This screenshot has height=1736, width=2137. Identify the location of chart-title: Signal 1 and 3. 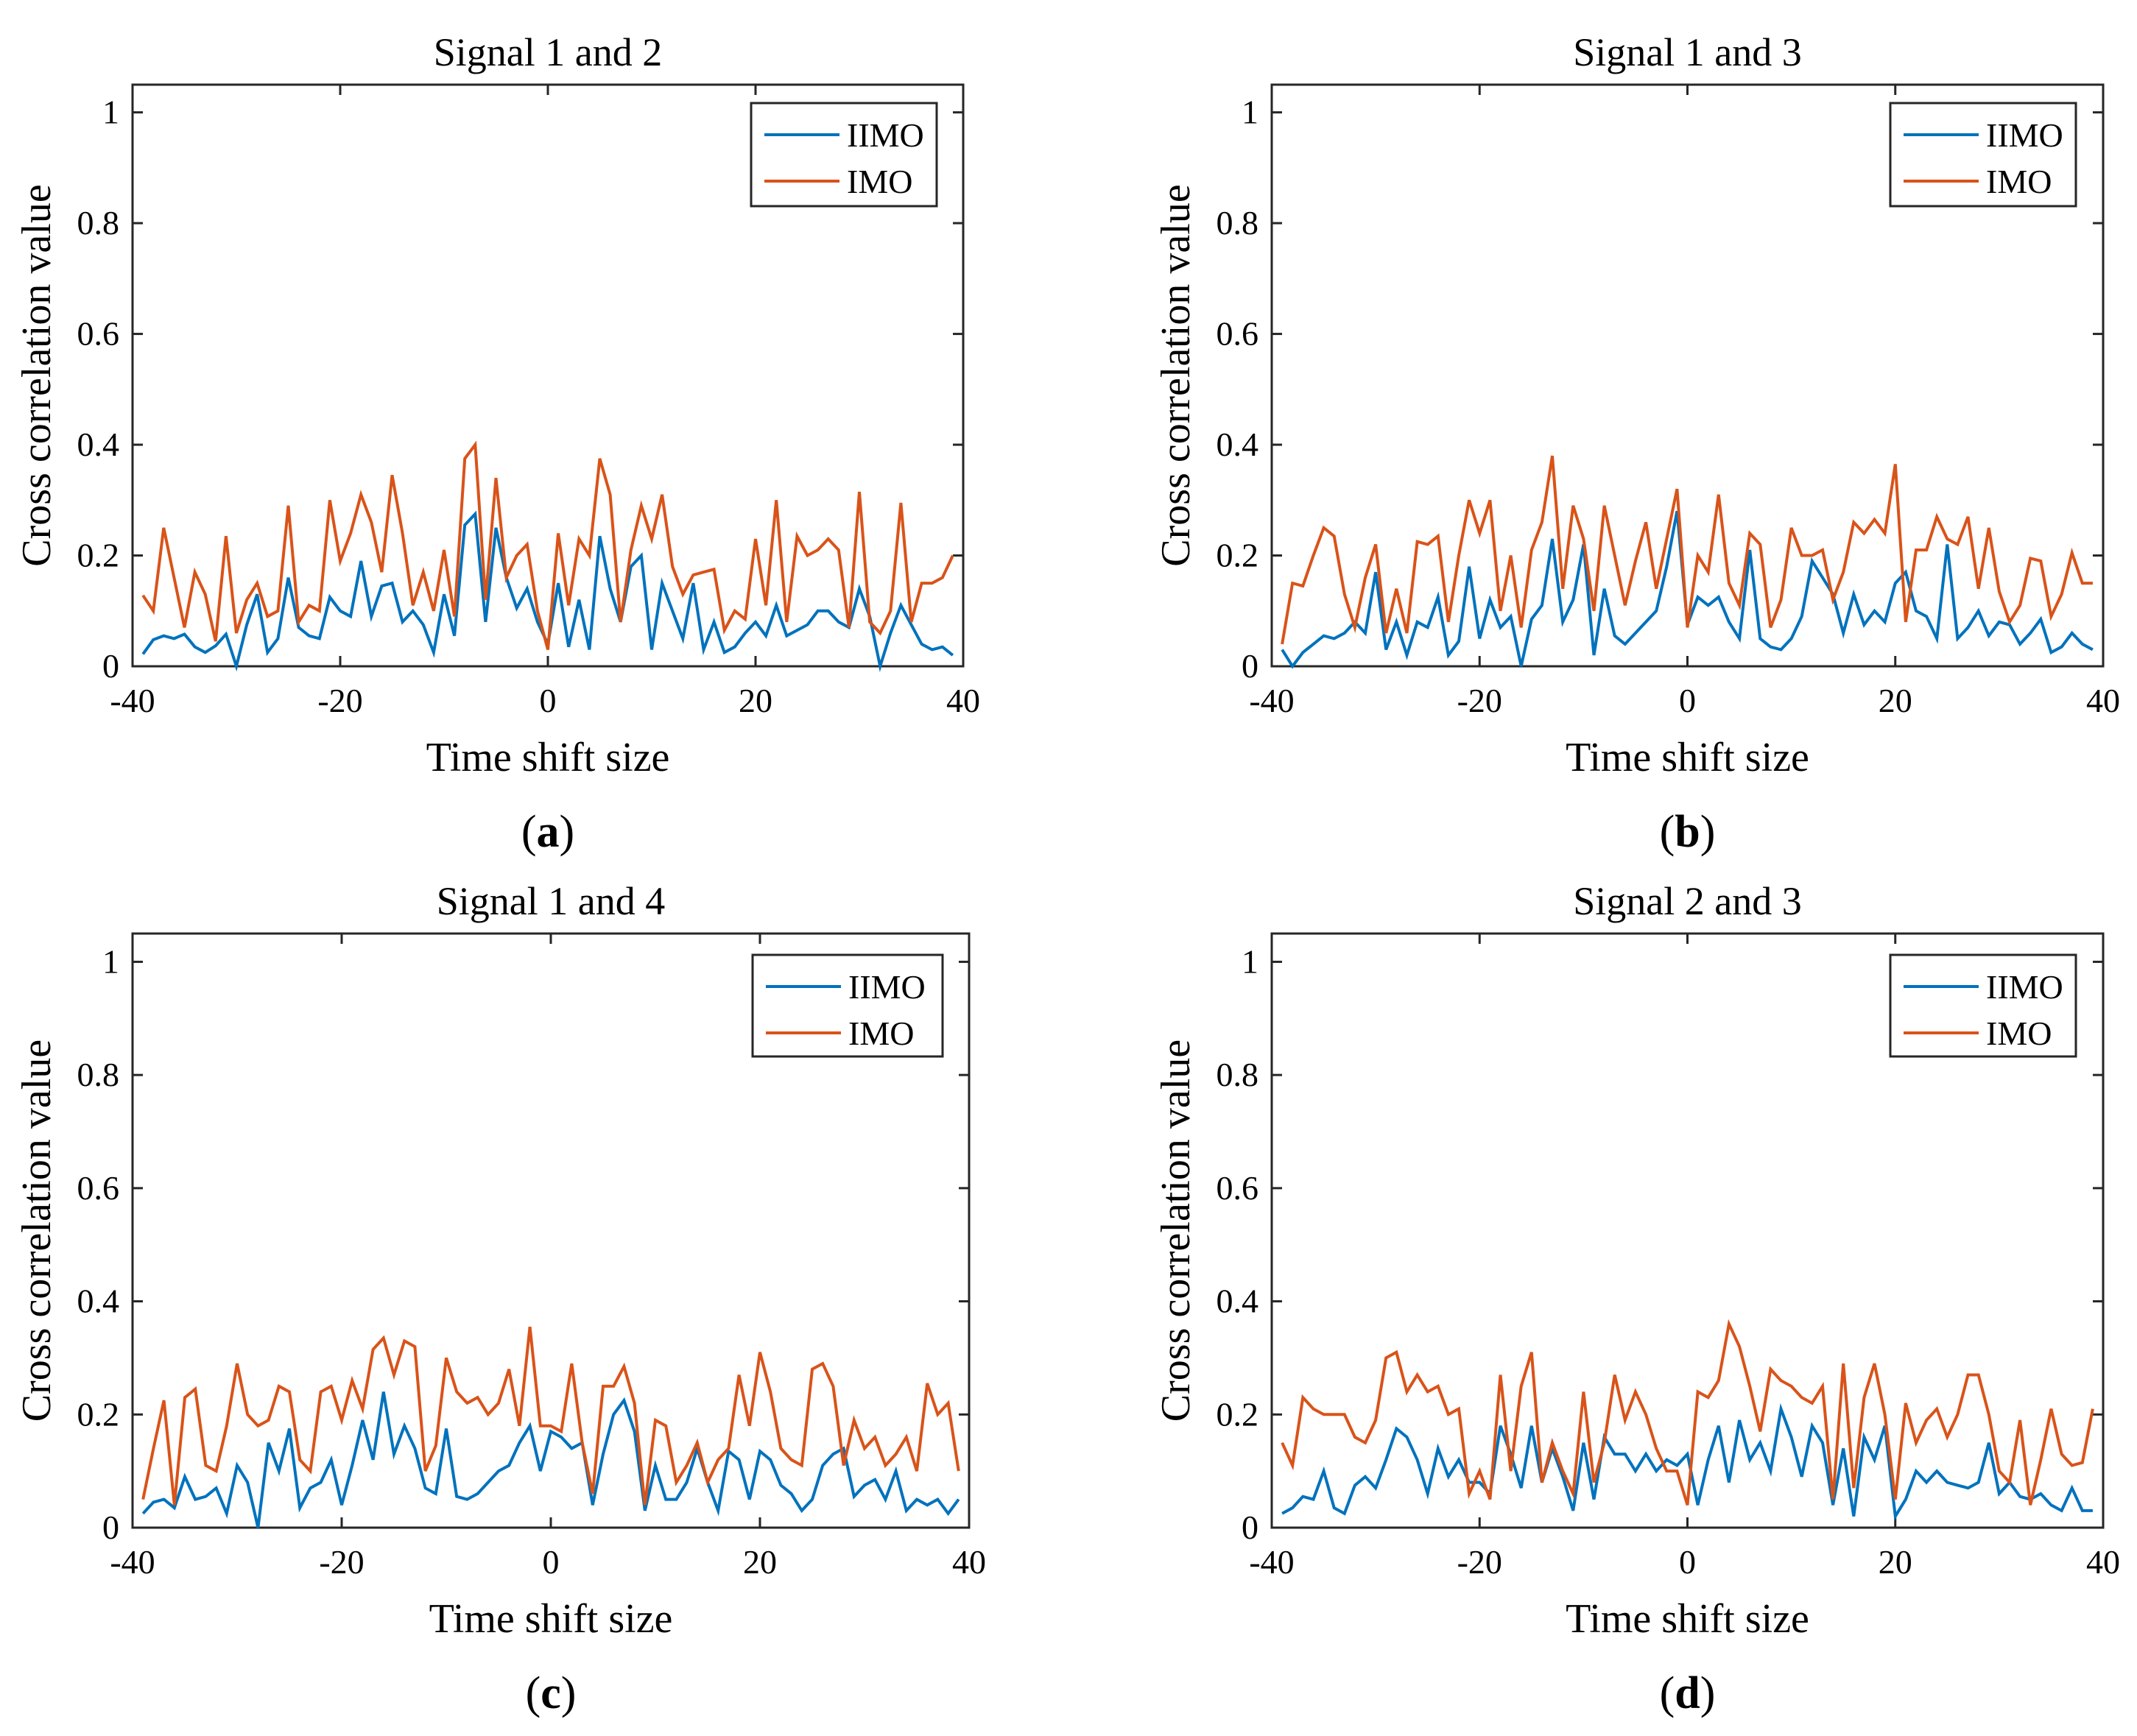
(1687, 52).